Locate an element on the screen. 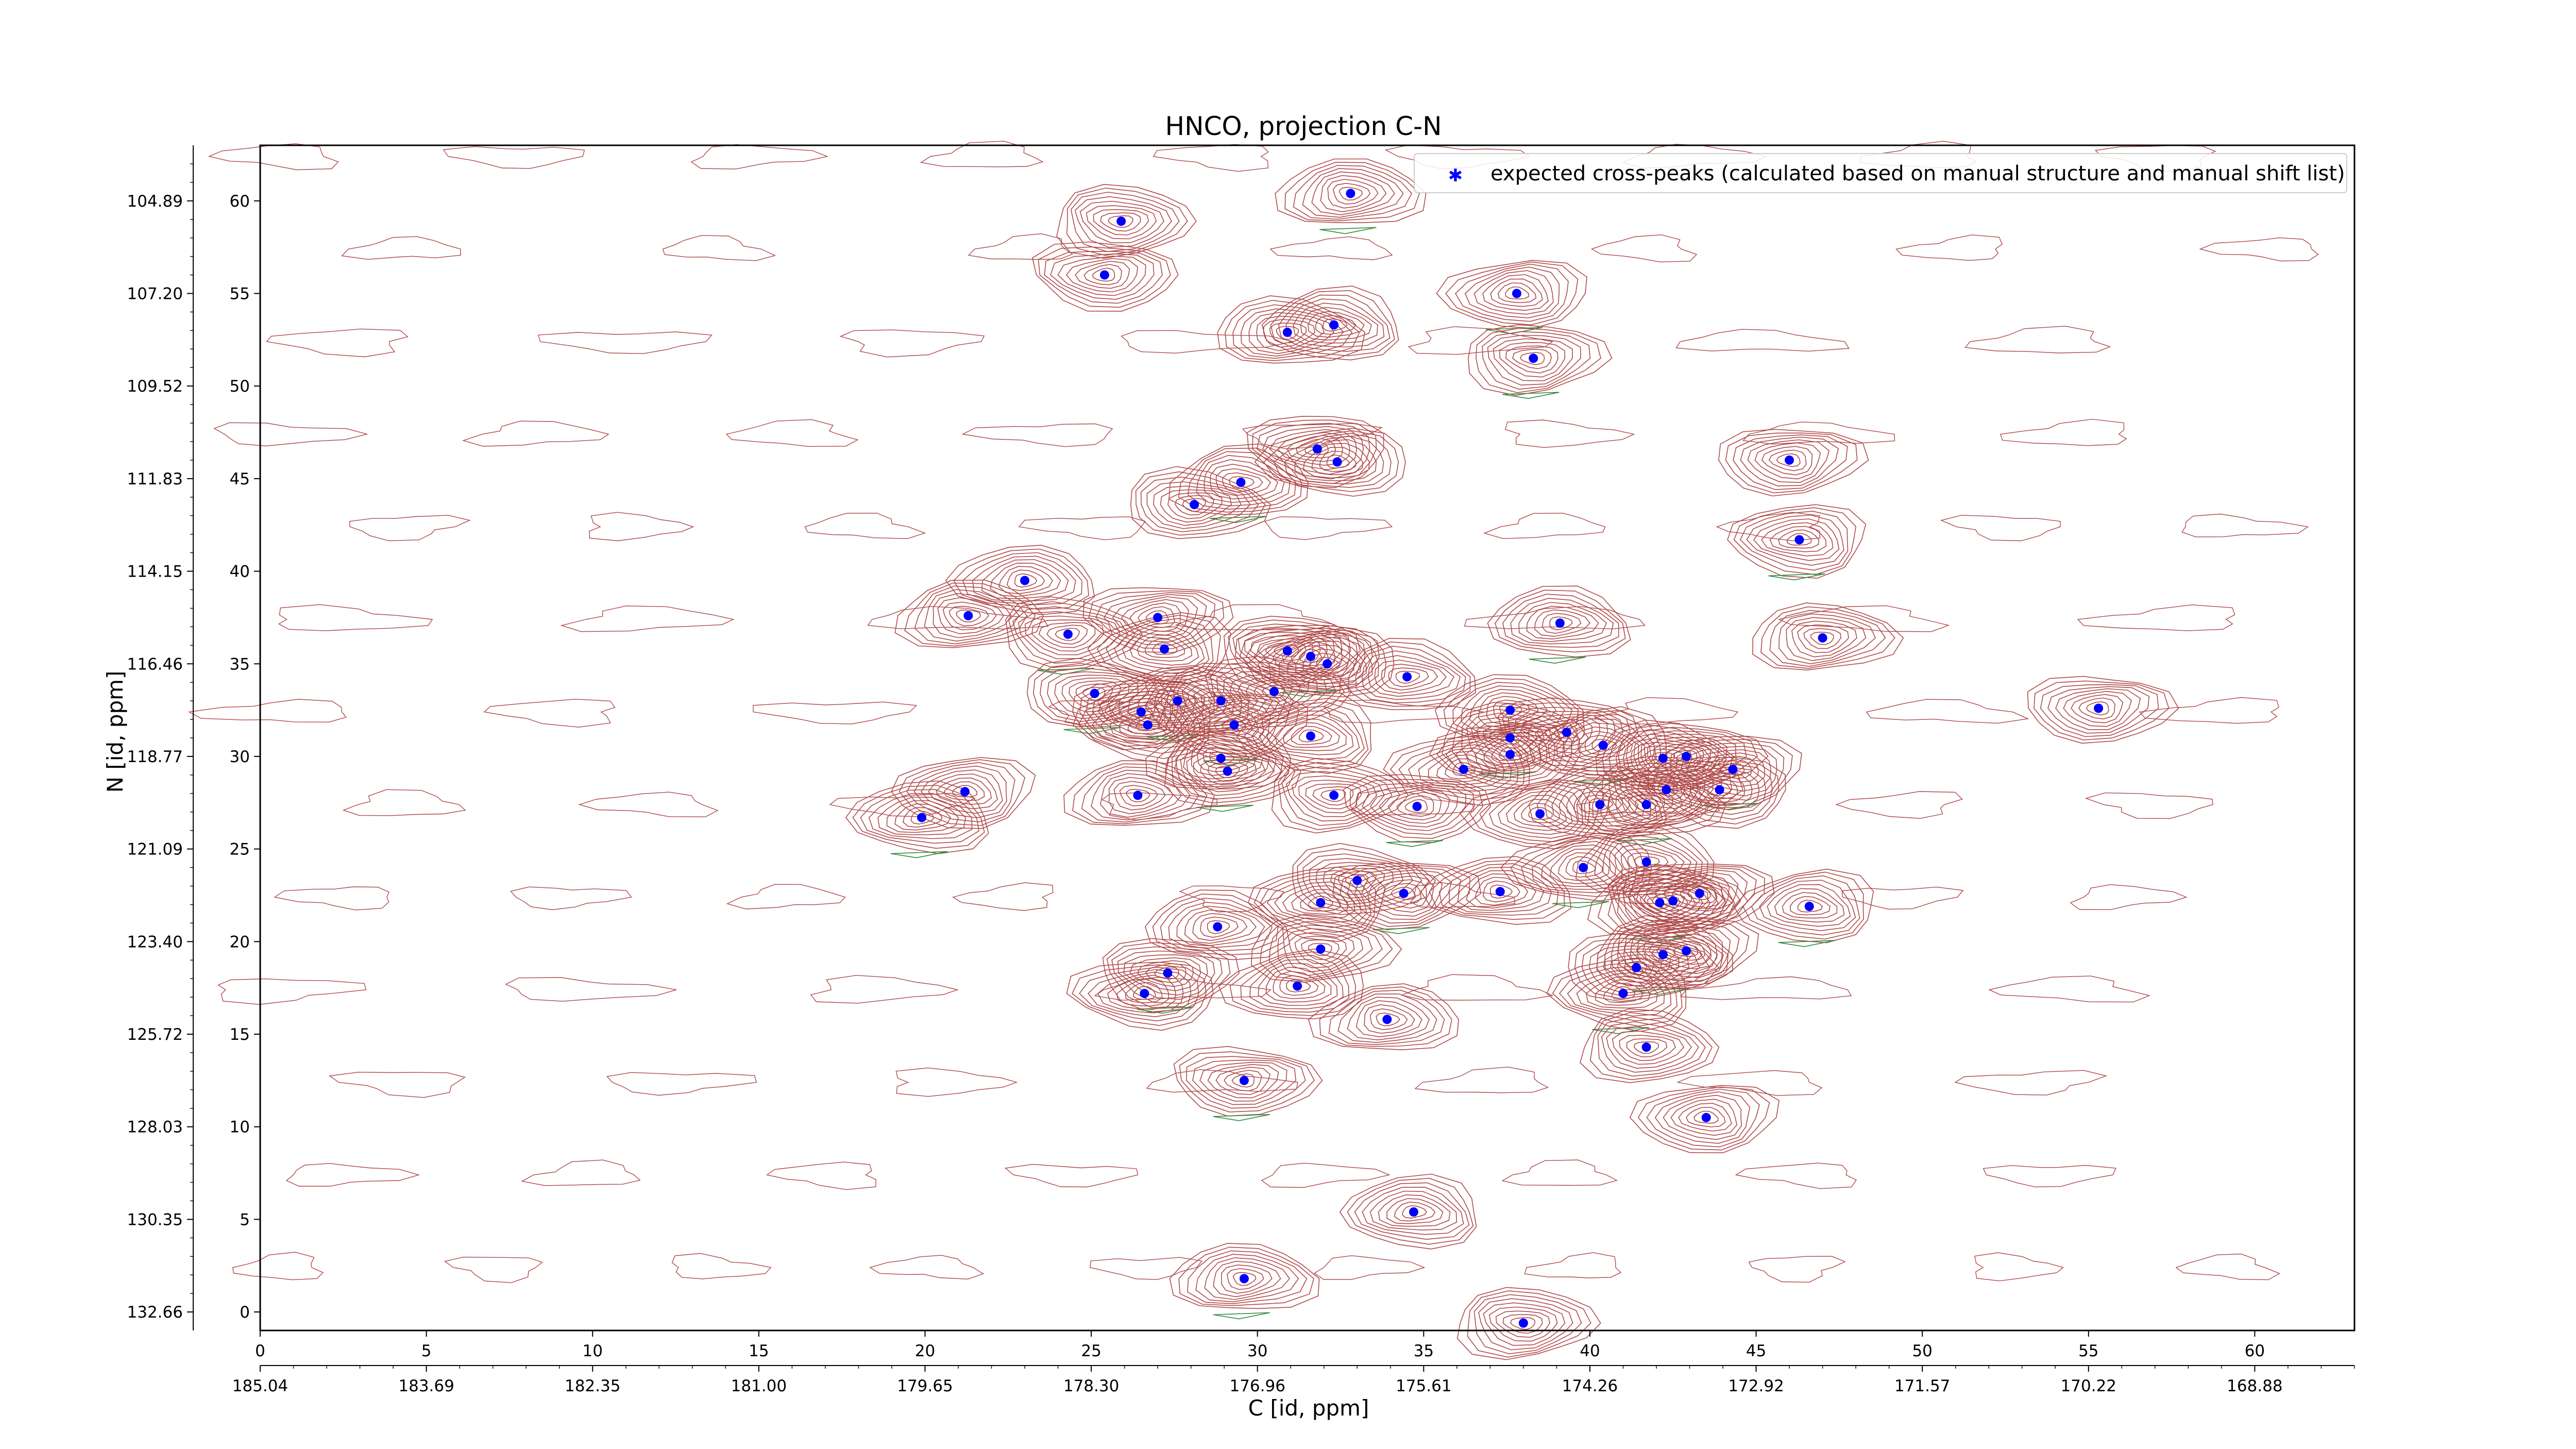 The width and height of the screenshot is (2576, 1449). x-tick-label: 40 is located at coordinates (1590, 1351).